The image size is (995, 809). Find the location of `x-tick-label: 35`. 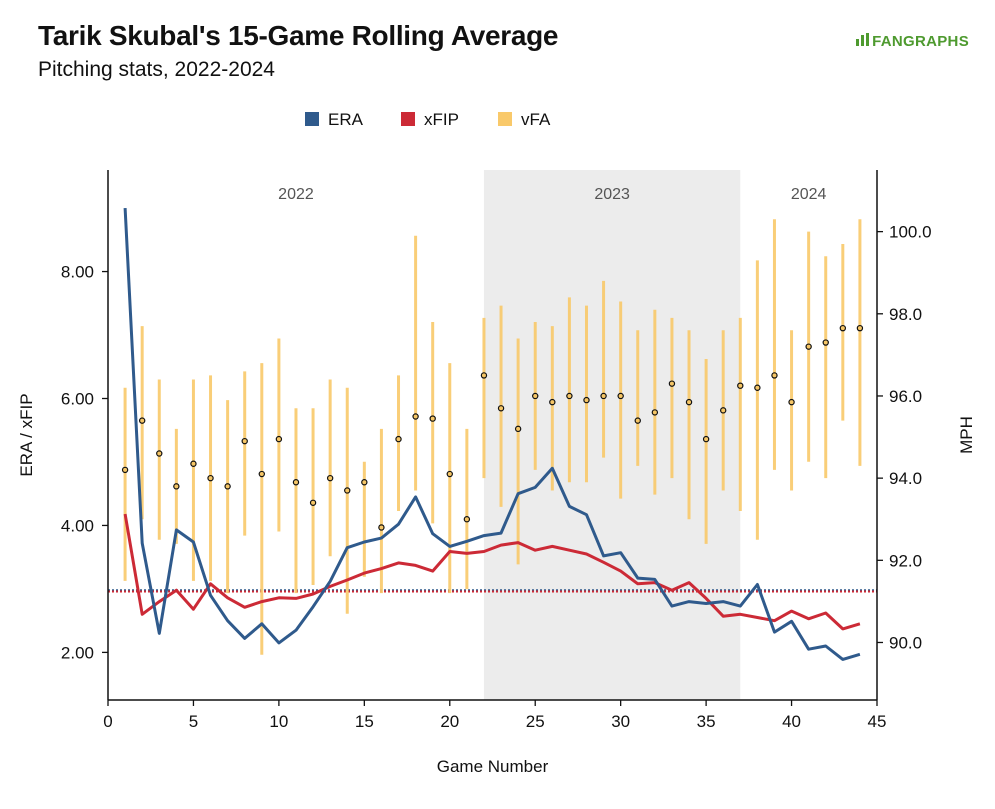

x-tick-label: 35 is located at coordinates (706, 721).